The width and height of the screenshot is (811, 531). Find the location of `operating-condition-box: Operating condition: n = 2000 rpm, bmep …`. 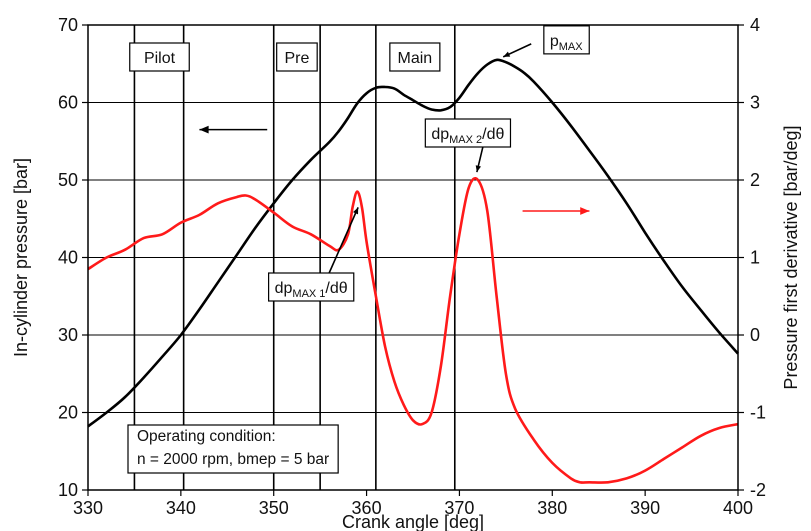

operating-condition-box: Operating condition: n = 2000 rpm, bmep … is located at coordinates (233, 449).